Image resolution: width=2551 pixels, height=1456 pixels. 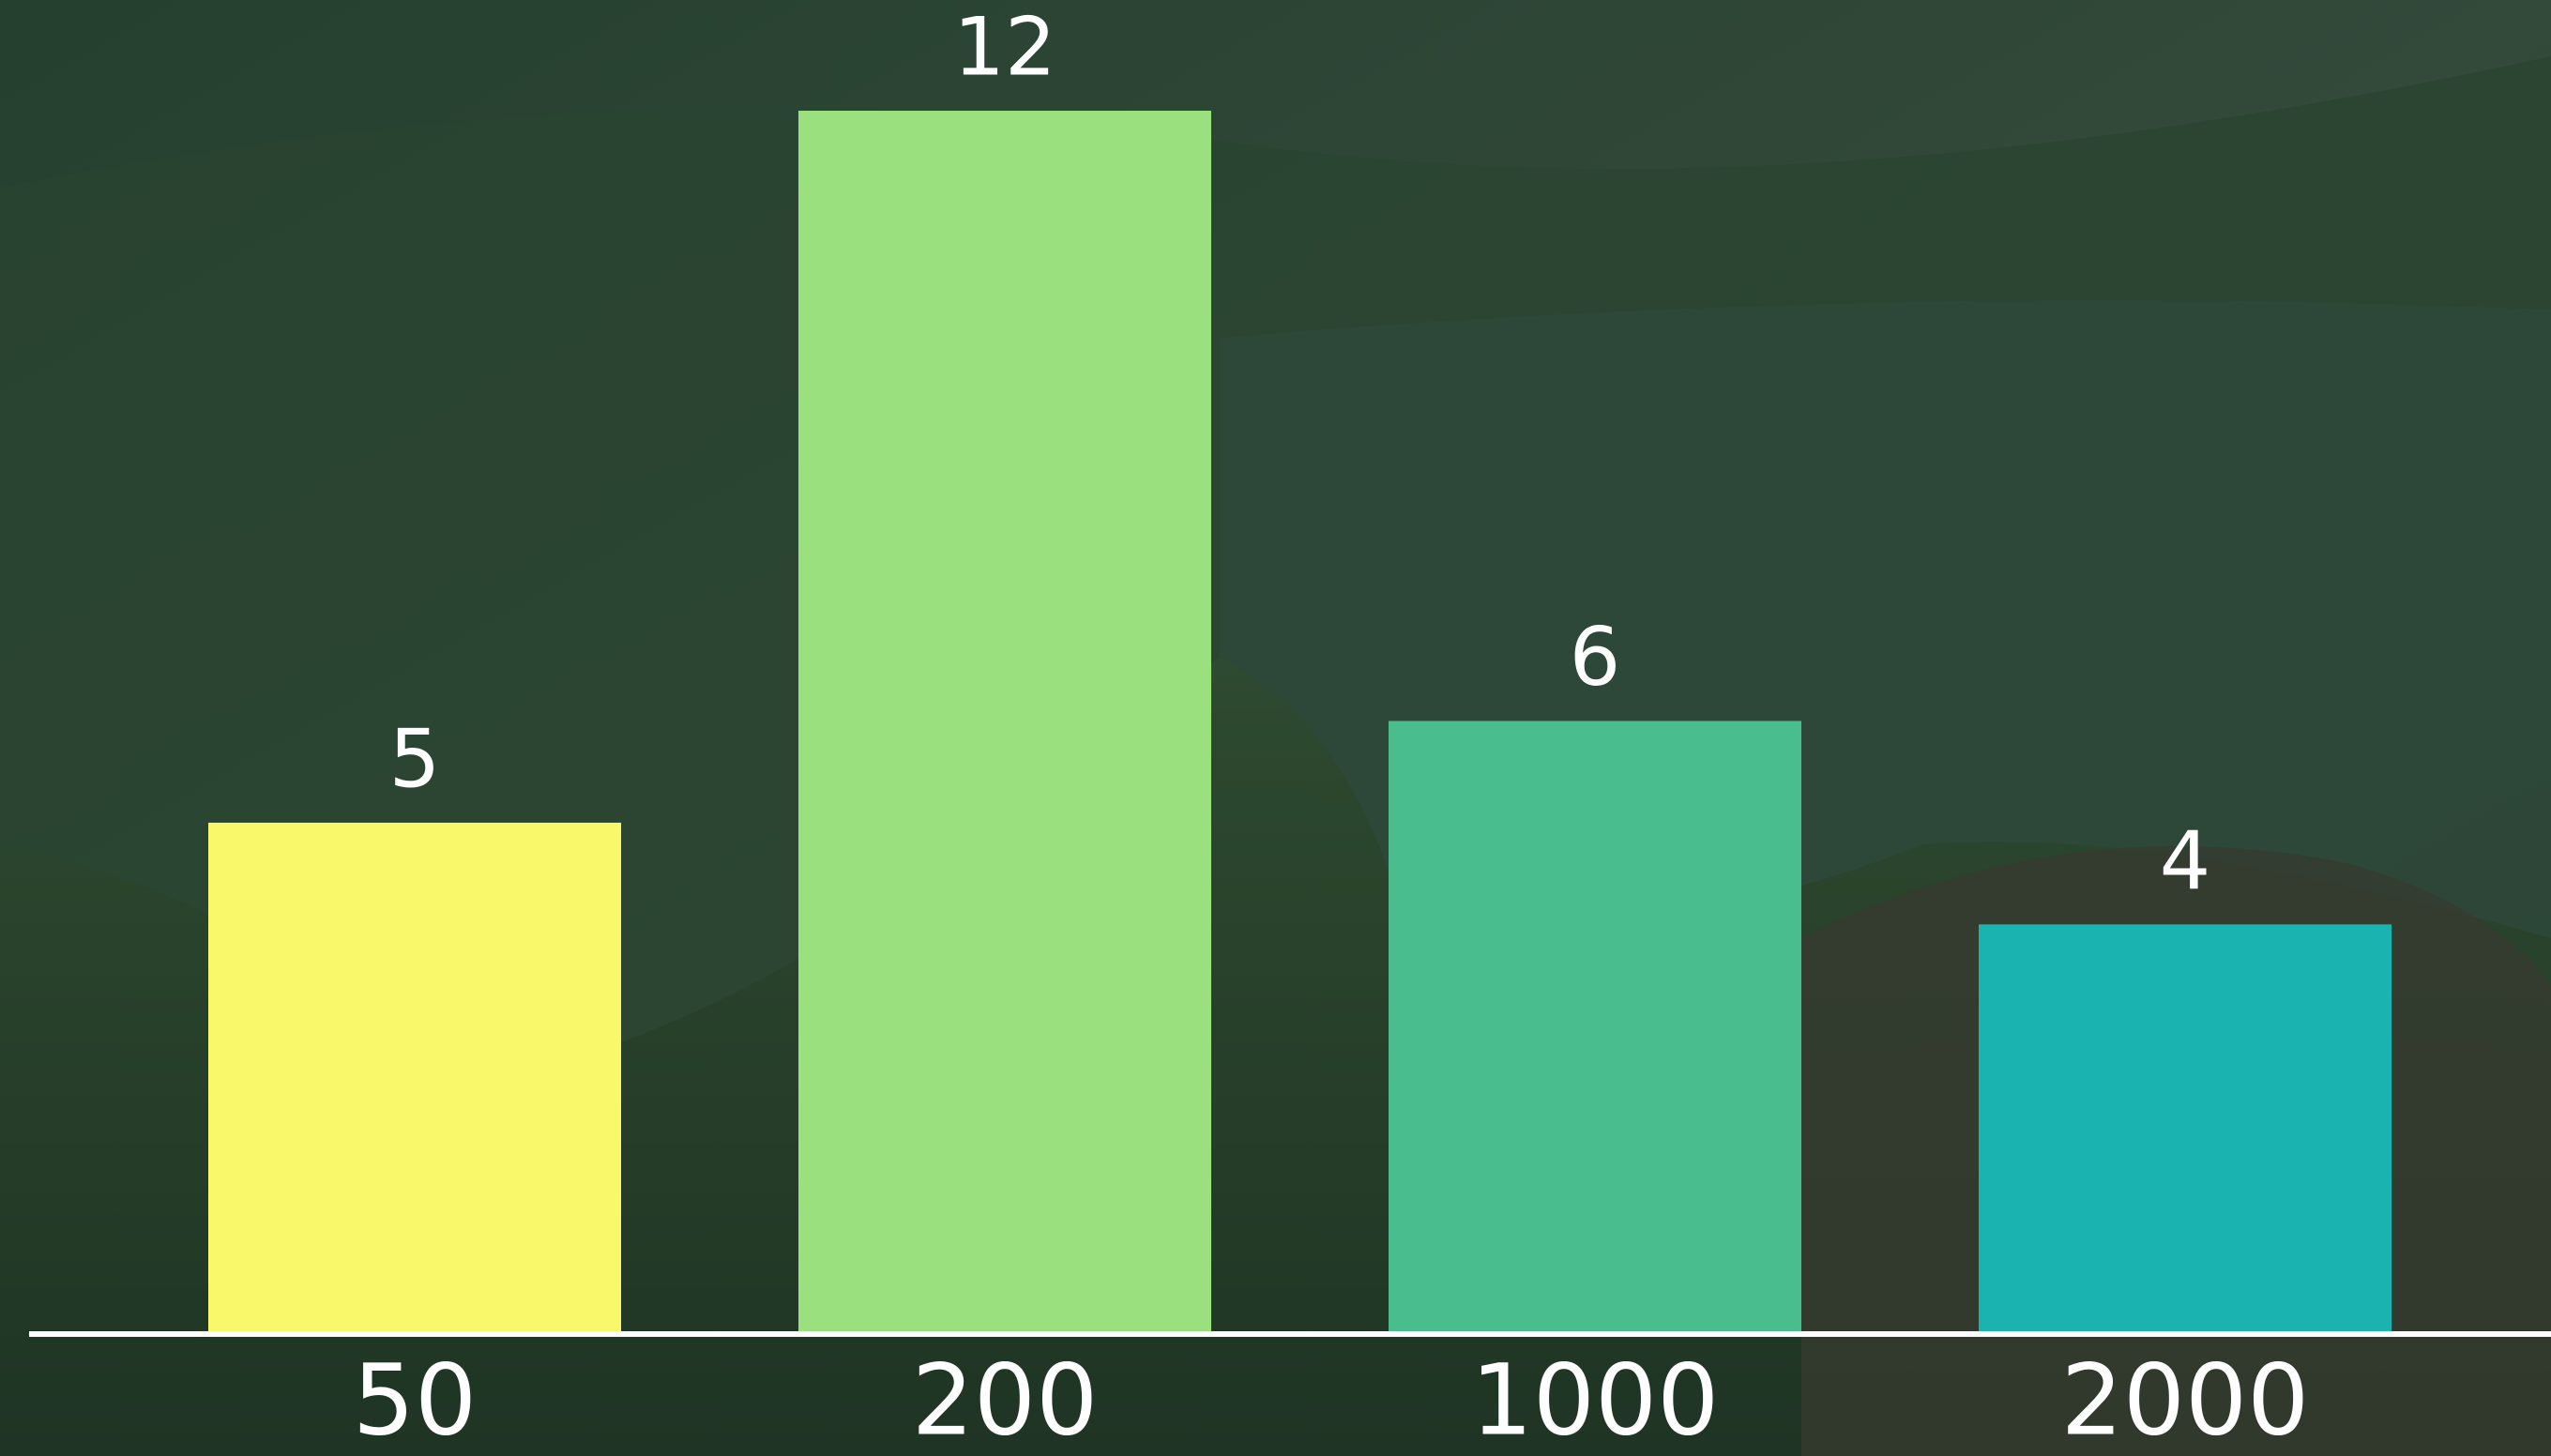 What do you see at coordinates (1006, 1399) in the screenshot?
I see `x-tick-label: 200` at bounding box center [1006, 1399].